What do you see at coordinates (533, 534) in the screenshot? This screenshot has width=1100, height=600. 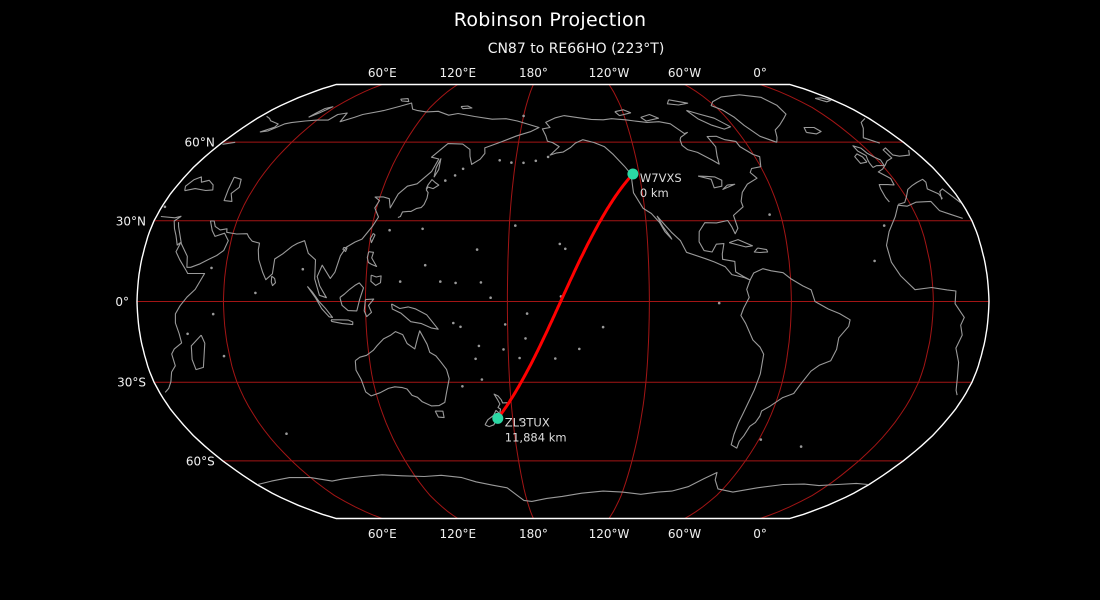 I see `longitude-tick-label-bottom: 180°` at bounding box center [533, 534].